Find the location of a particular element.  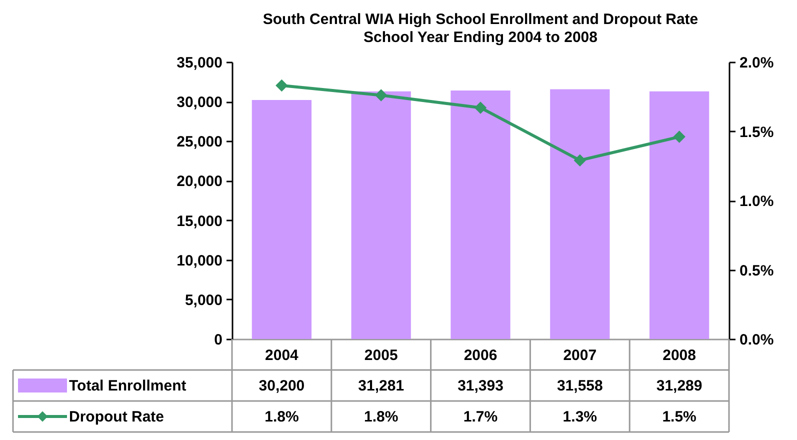

data-label: 30,200 is located at coordinates (281, 386).